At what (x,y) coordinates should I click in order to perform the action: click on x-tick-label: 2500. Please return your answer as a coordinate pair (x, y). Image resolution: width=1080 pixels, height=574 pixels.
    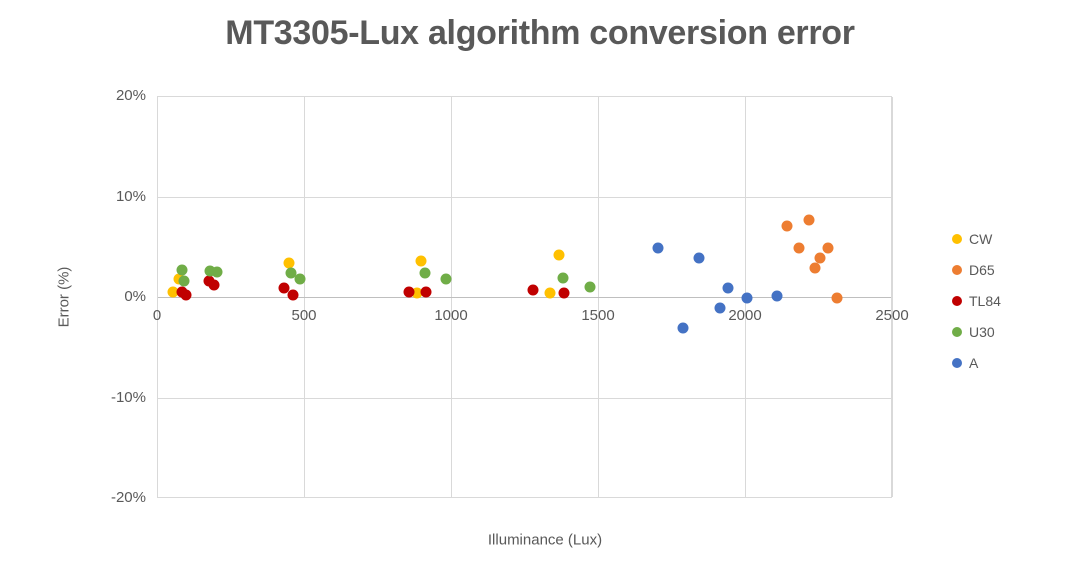
    Looking at the image, I should click on (892, 315).